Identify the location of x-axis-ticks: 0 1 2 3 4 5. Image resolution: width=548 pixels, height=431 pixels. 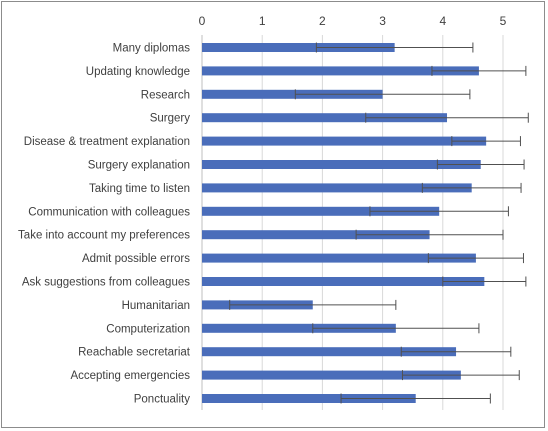
(353, 21).